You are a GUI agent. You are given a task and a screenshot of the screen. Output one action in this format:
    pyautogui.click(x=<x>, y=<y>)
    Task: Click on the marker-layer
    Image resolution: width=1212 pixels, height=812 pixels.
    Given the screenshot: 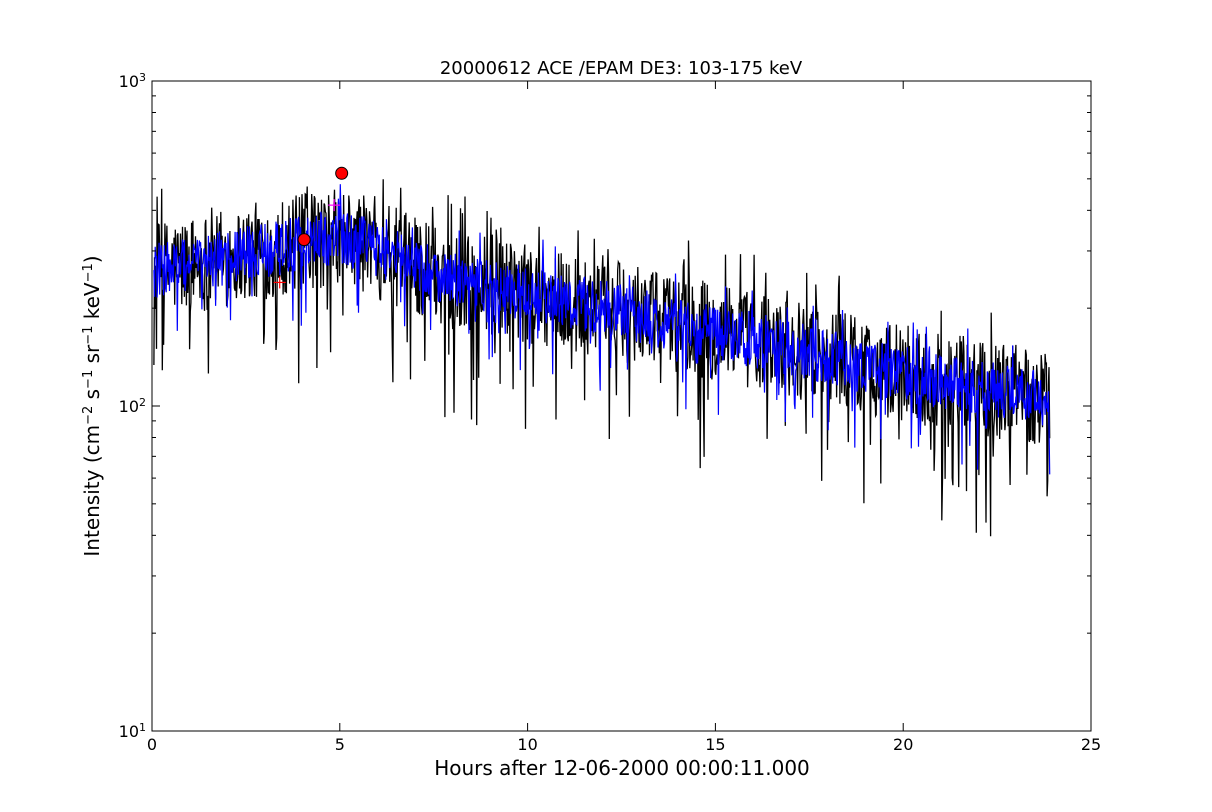 What is the action you would take?
    pyautogui.click(x=311, y=227)
    